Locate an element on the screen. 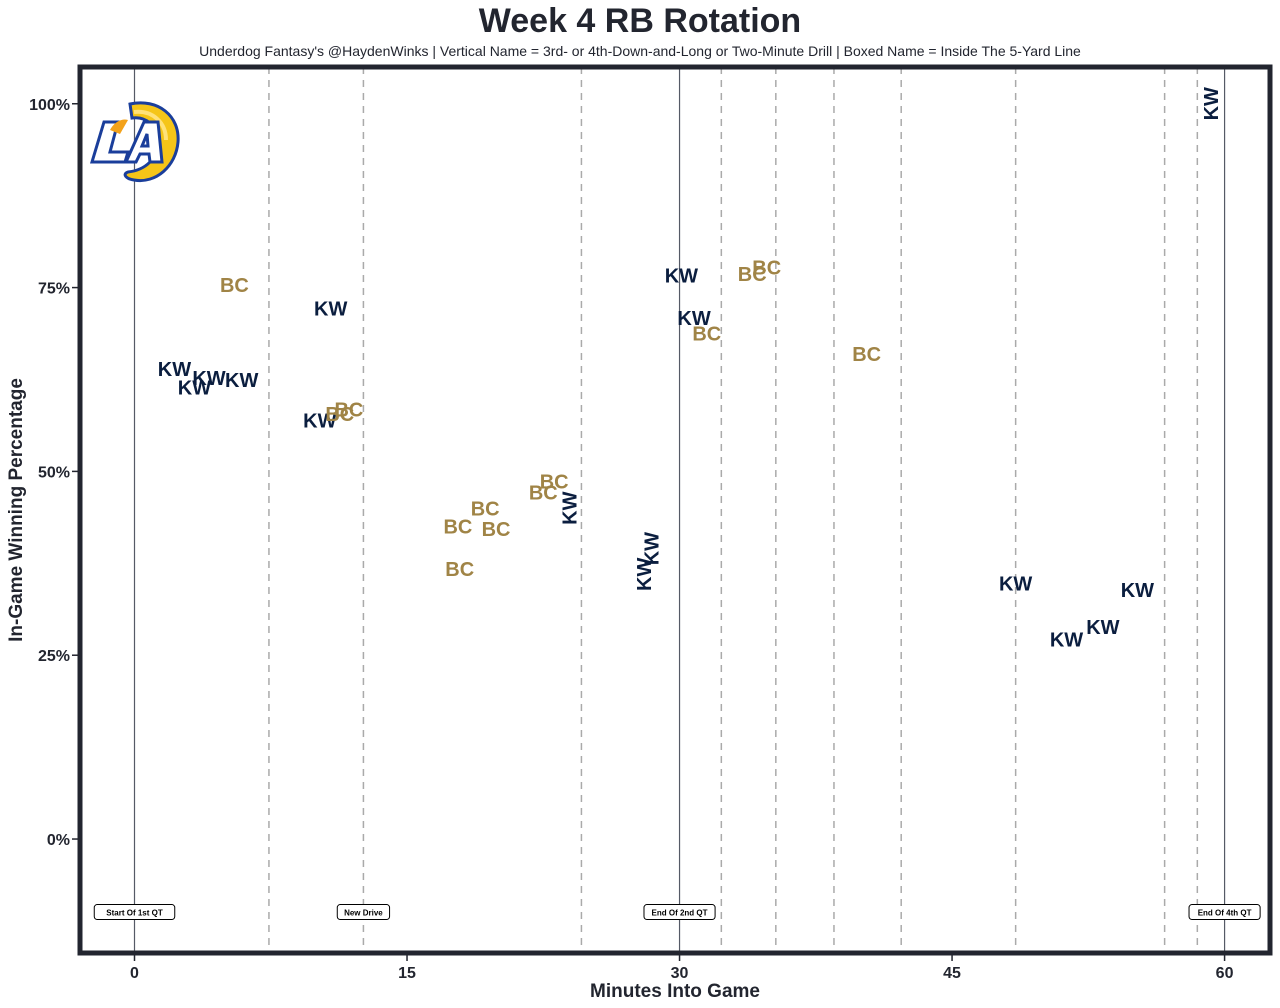  x-tick-label: 60 is located at coordinates (1225, 973).